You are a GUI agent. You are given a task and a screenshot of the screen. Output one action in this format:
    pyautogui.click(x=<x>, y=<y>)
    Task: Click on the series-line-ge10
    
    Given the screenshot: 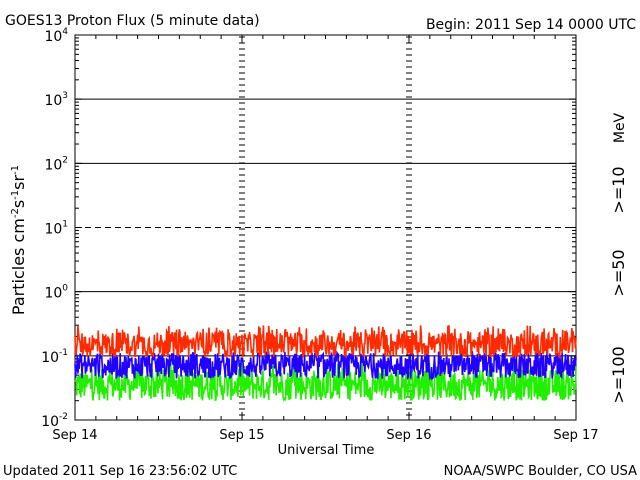 What is the action you would take?
    pyautogui.click(x=325, y=342)
    